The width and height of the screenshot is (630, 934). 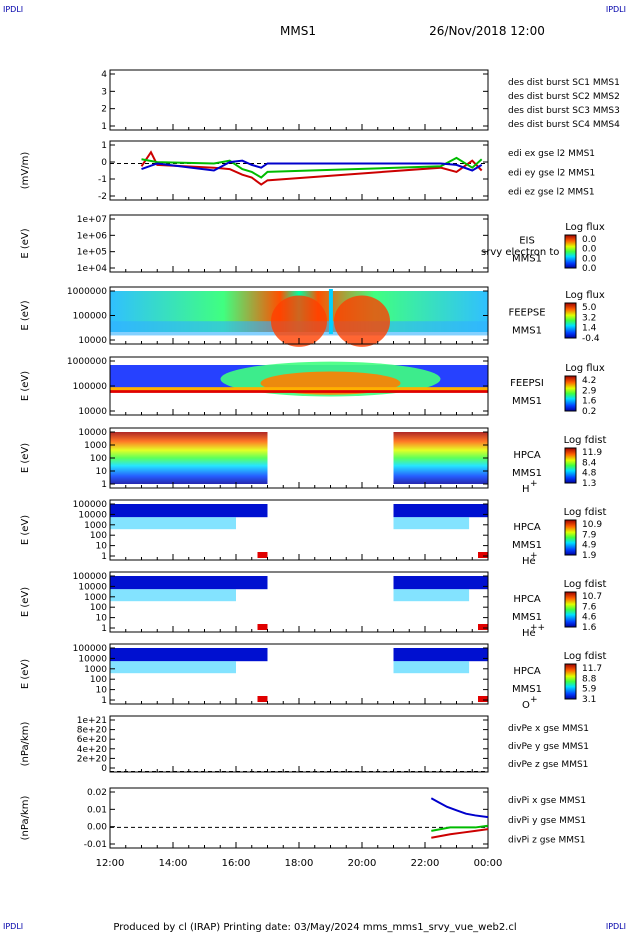 I want to click on ytick-label: 1e+21, so click(x=92, y=721).